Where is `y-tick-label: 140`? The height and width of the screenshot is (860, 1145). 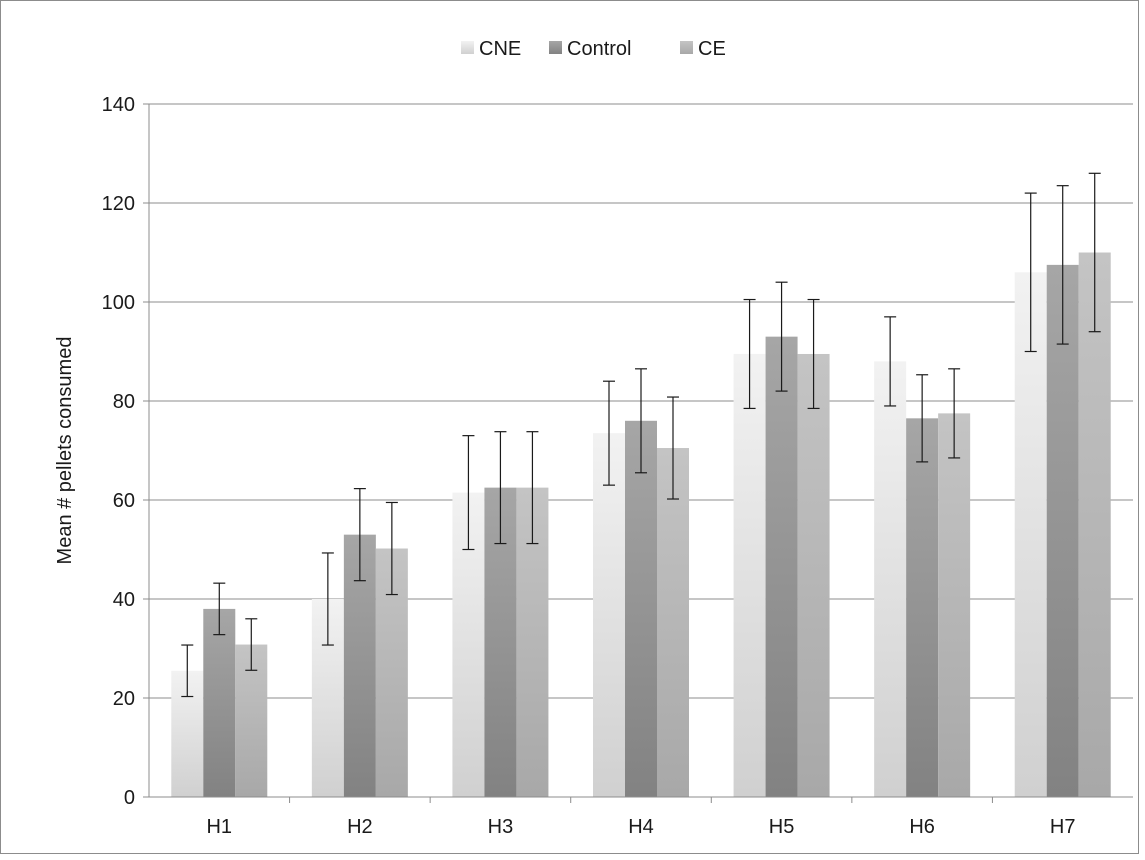 y-tick-label: 140 is located at coordinates (118, 105).